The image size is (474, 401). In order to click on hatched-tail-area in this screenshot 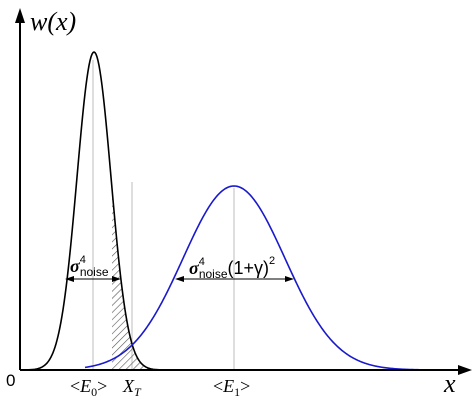, I will do `click(136, 279)`.